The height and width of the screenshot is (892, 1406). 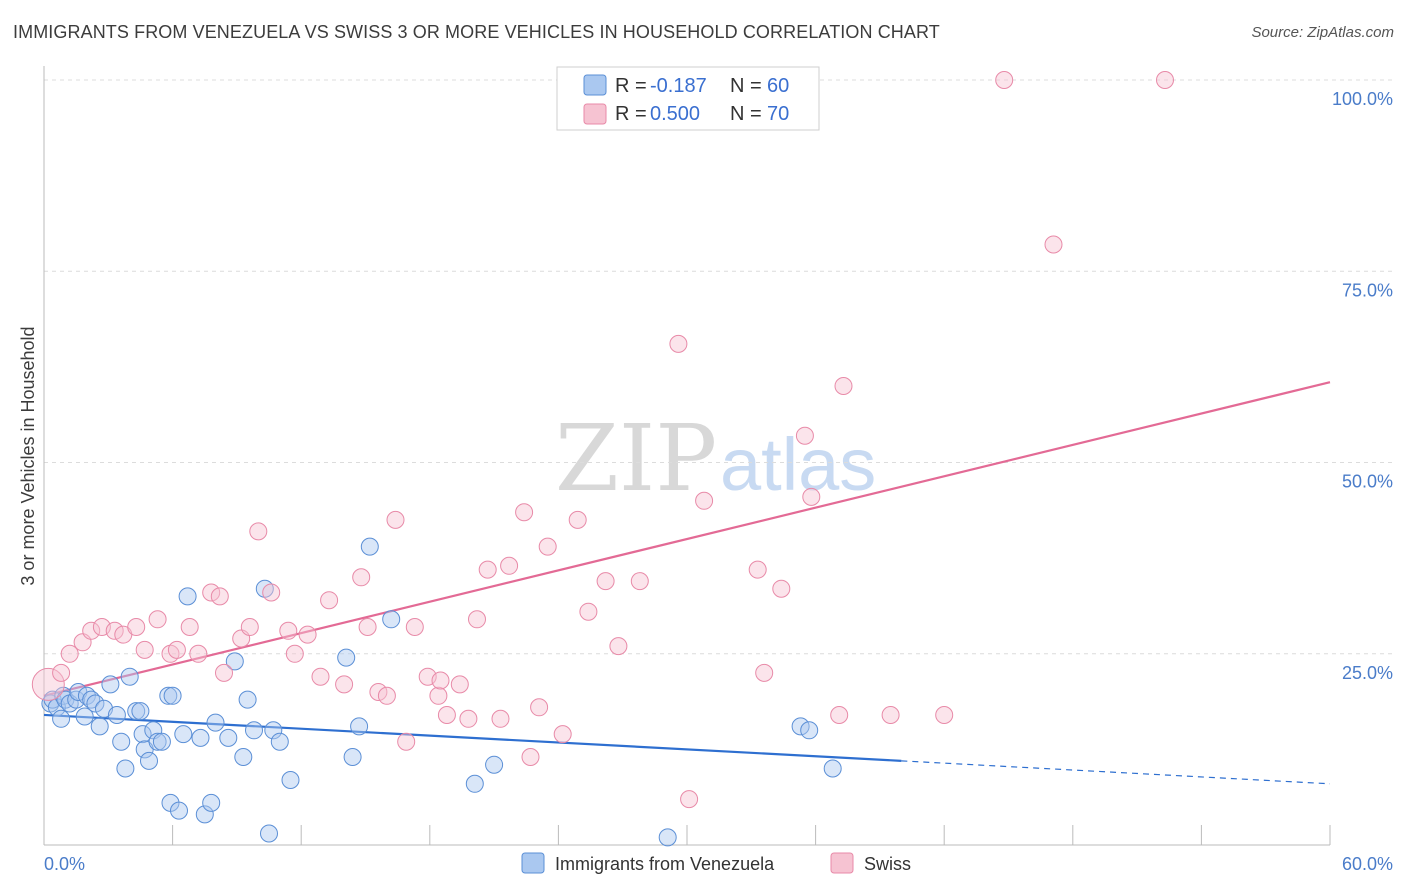 I want to click on correlation-legend: R = -0.187 N = 60 R = 0.500 N = 70, so click(x=688, y=98).